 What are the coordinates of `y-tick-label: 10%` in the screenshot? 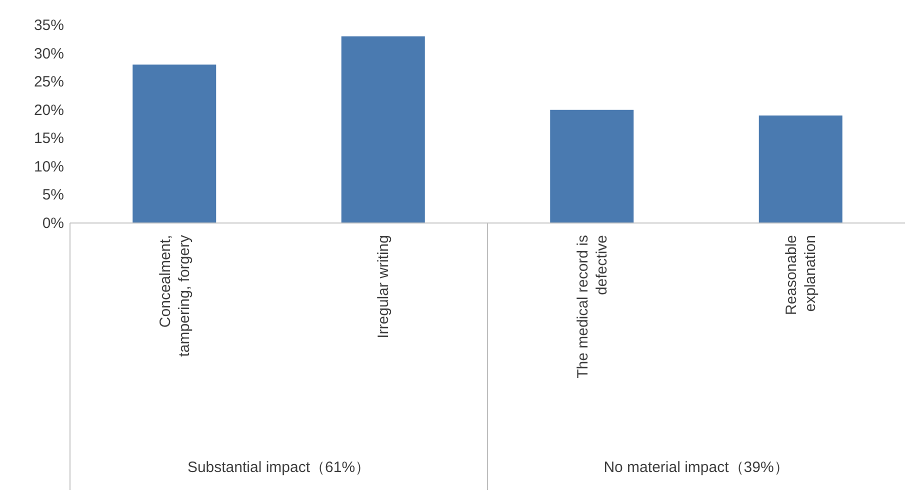 It's located at (49, 167).